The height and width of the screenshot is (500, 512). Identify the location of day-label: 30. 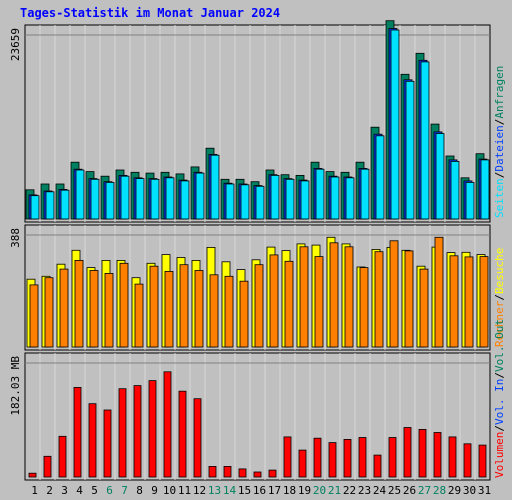
(469, 490).